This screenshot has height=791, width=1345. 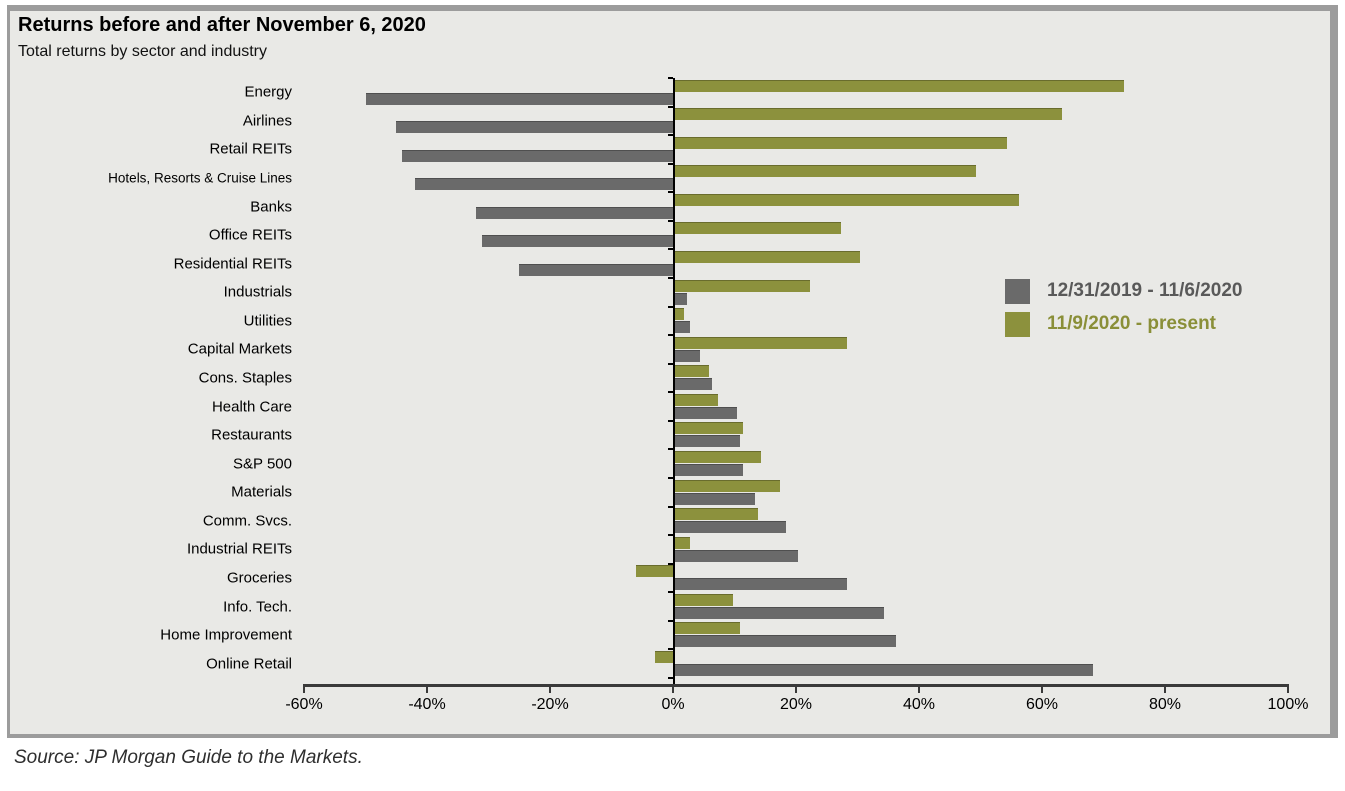 What do you see at coordinates (239, 549) in the screenshot?
I see `category-label: Industrial REITs` at bounding box center [239, 549].